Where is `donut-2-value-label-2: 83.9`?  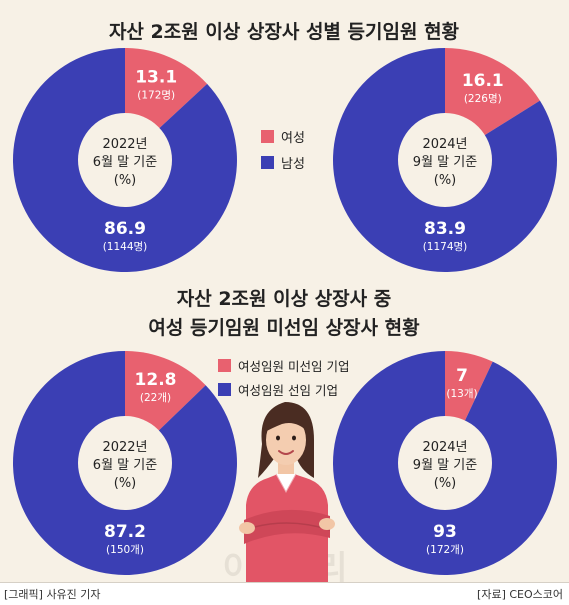
donut-2-value-label-2: 83.9 is located at coordinates (445, 229).